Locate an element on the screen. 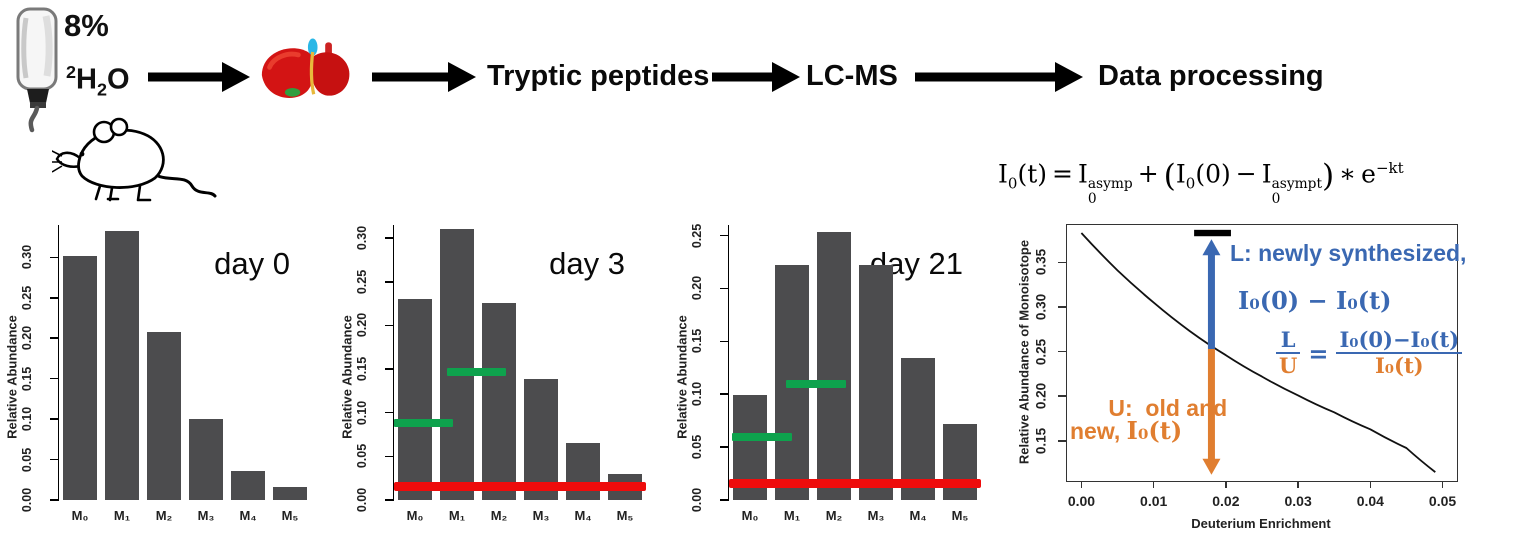  lu-ratio-equation: L U = I₀(0)−I₀(t) I₀(t) is located at coordinates (1369, 352).